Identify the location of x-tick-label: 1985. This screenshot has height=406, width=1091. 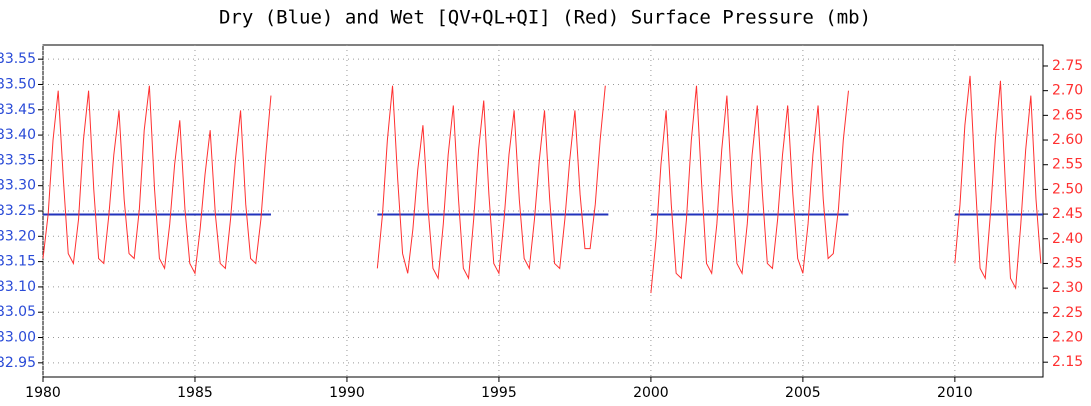
(195, 393).